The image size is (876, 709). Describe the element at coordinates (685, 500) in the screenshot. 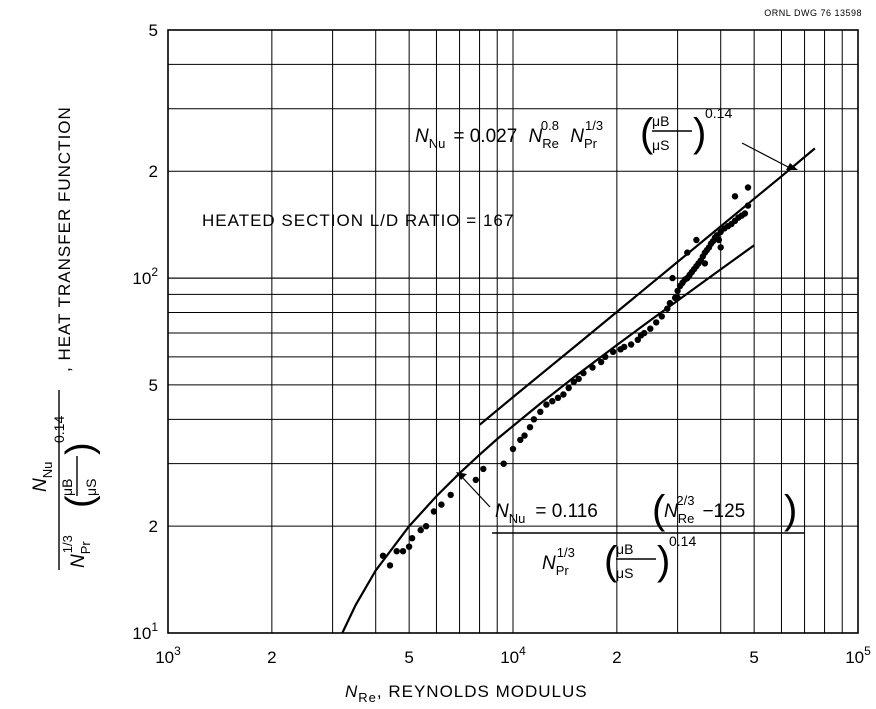

I see `eq2-re-exp: 2/3` at that location.